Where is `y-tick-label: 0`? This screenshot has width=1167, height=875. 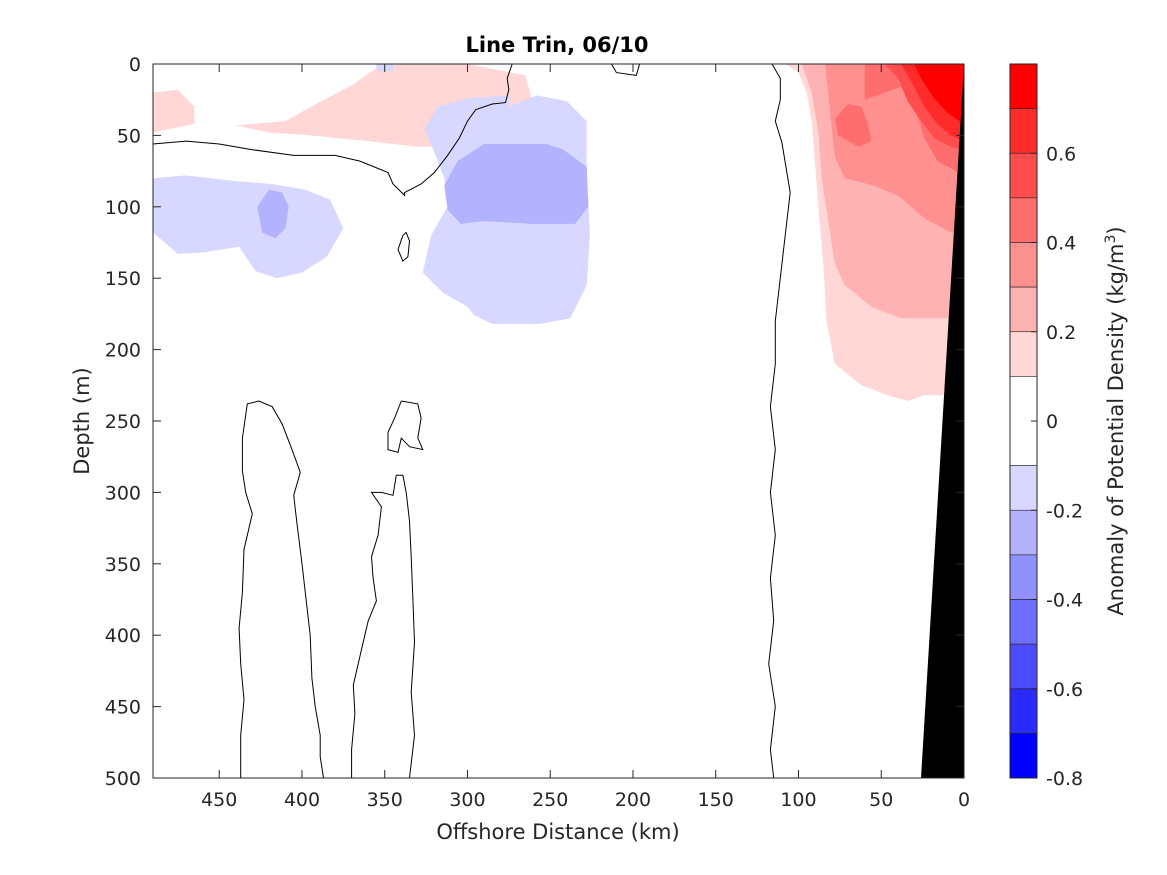 y-tick-label: 0 is located at coordinates (135, 65).